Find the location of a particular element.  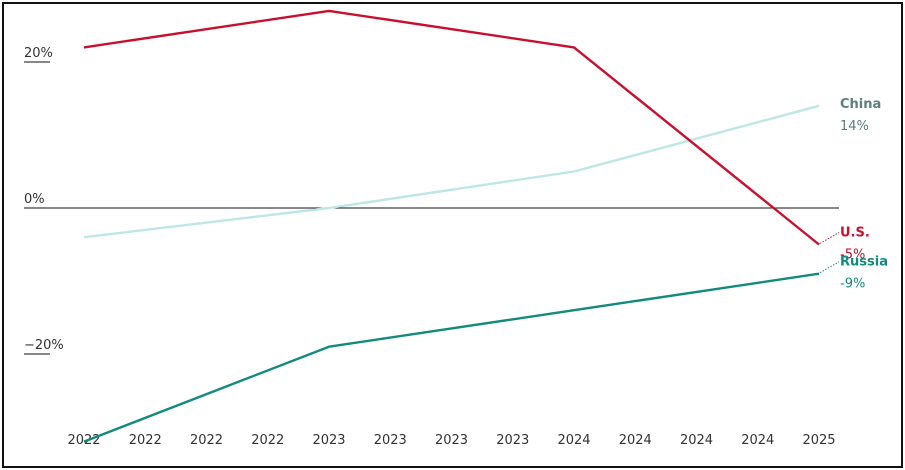

x-tick-label: 2025 is located at coordinates (818, 440).